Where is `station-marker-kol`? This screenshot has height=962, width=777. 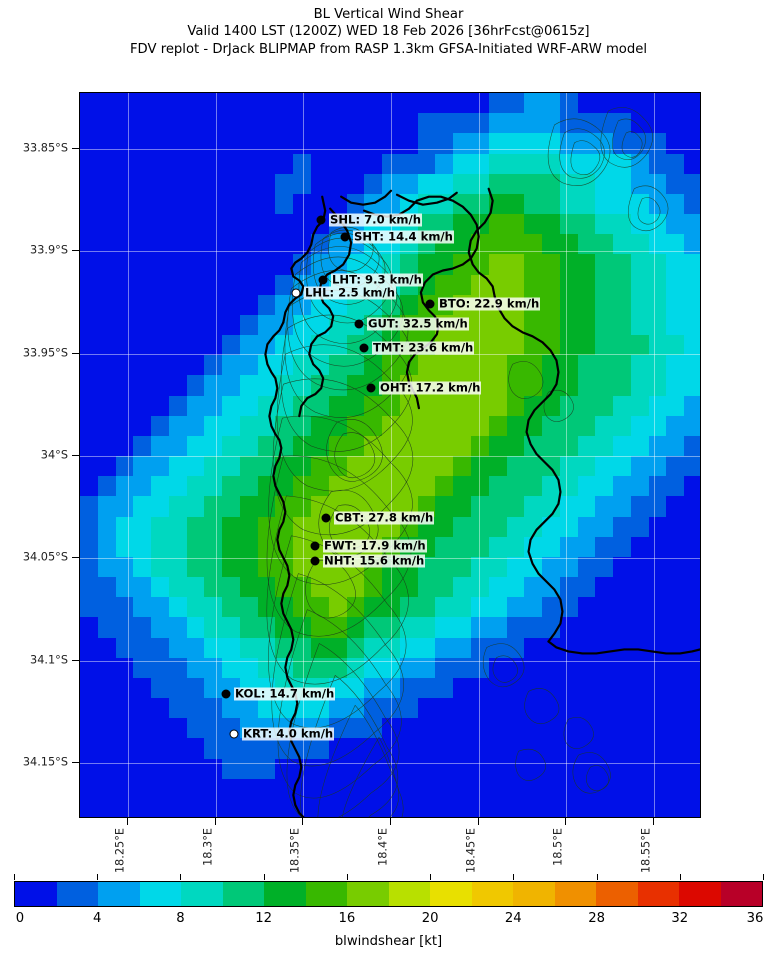
station-marker-kol is located at coordinates (226, 694).